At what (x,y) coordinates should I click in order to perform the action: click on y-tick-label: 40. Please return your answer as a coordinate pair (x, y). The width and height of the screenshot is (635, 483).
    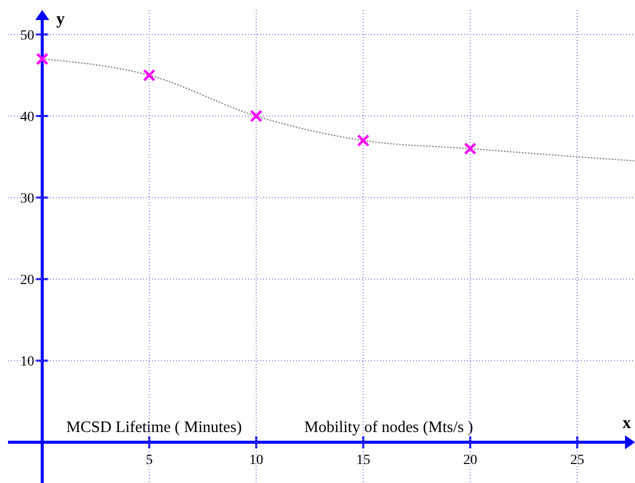
    Looking at the image, I should click on (27, 118).